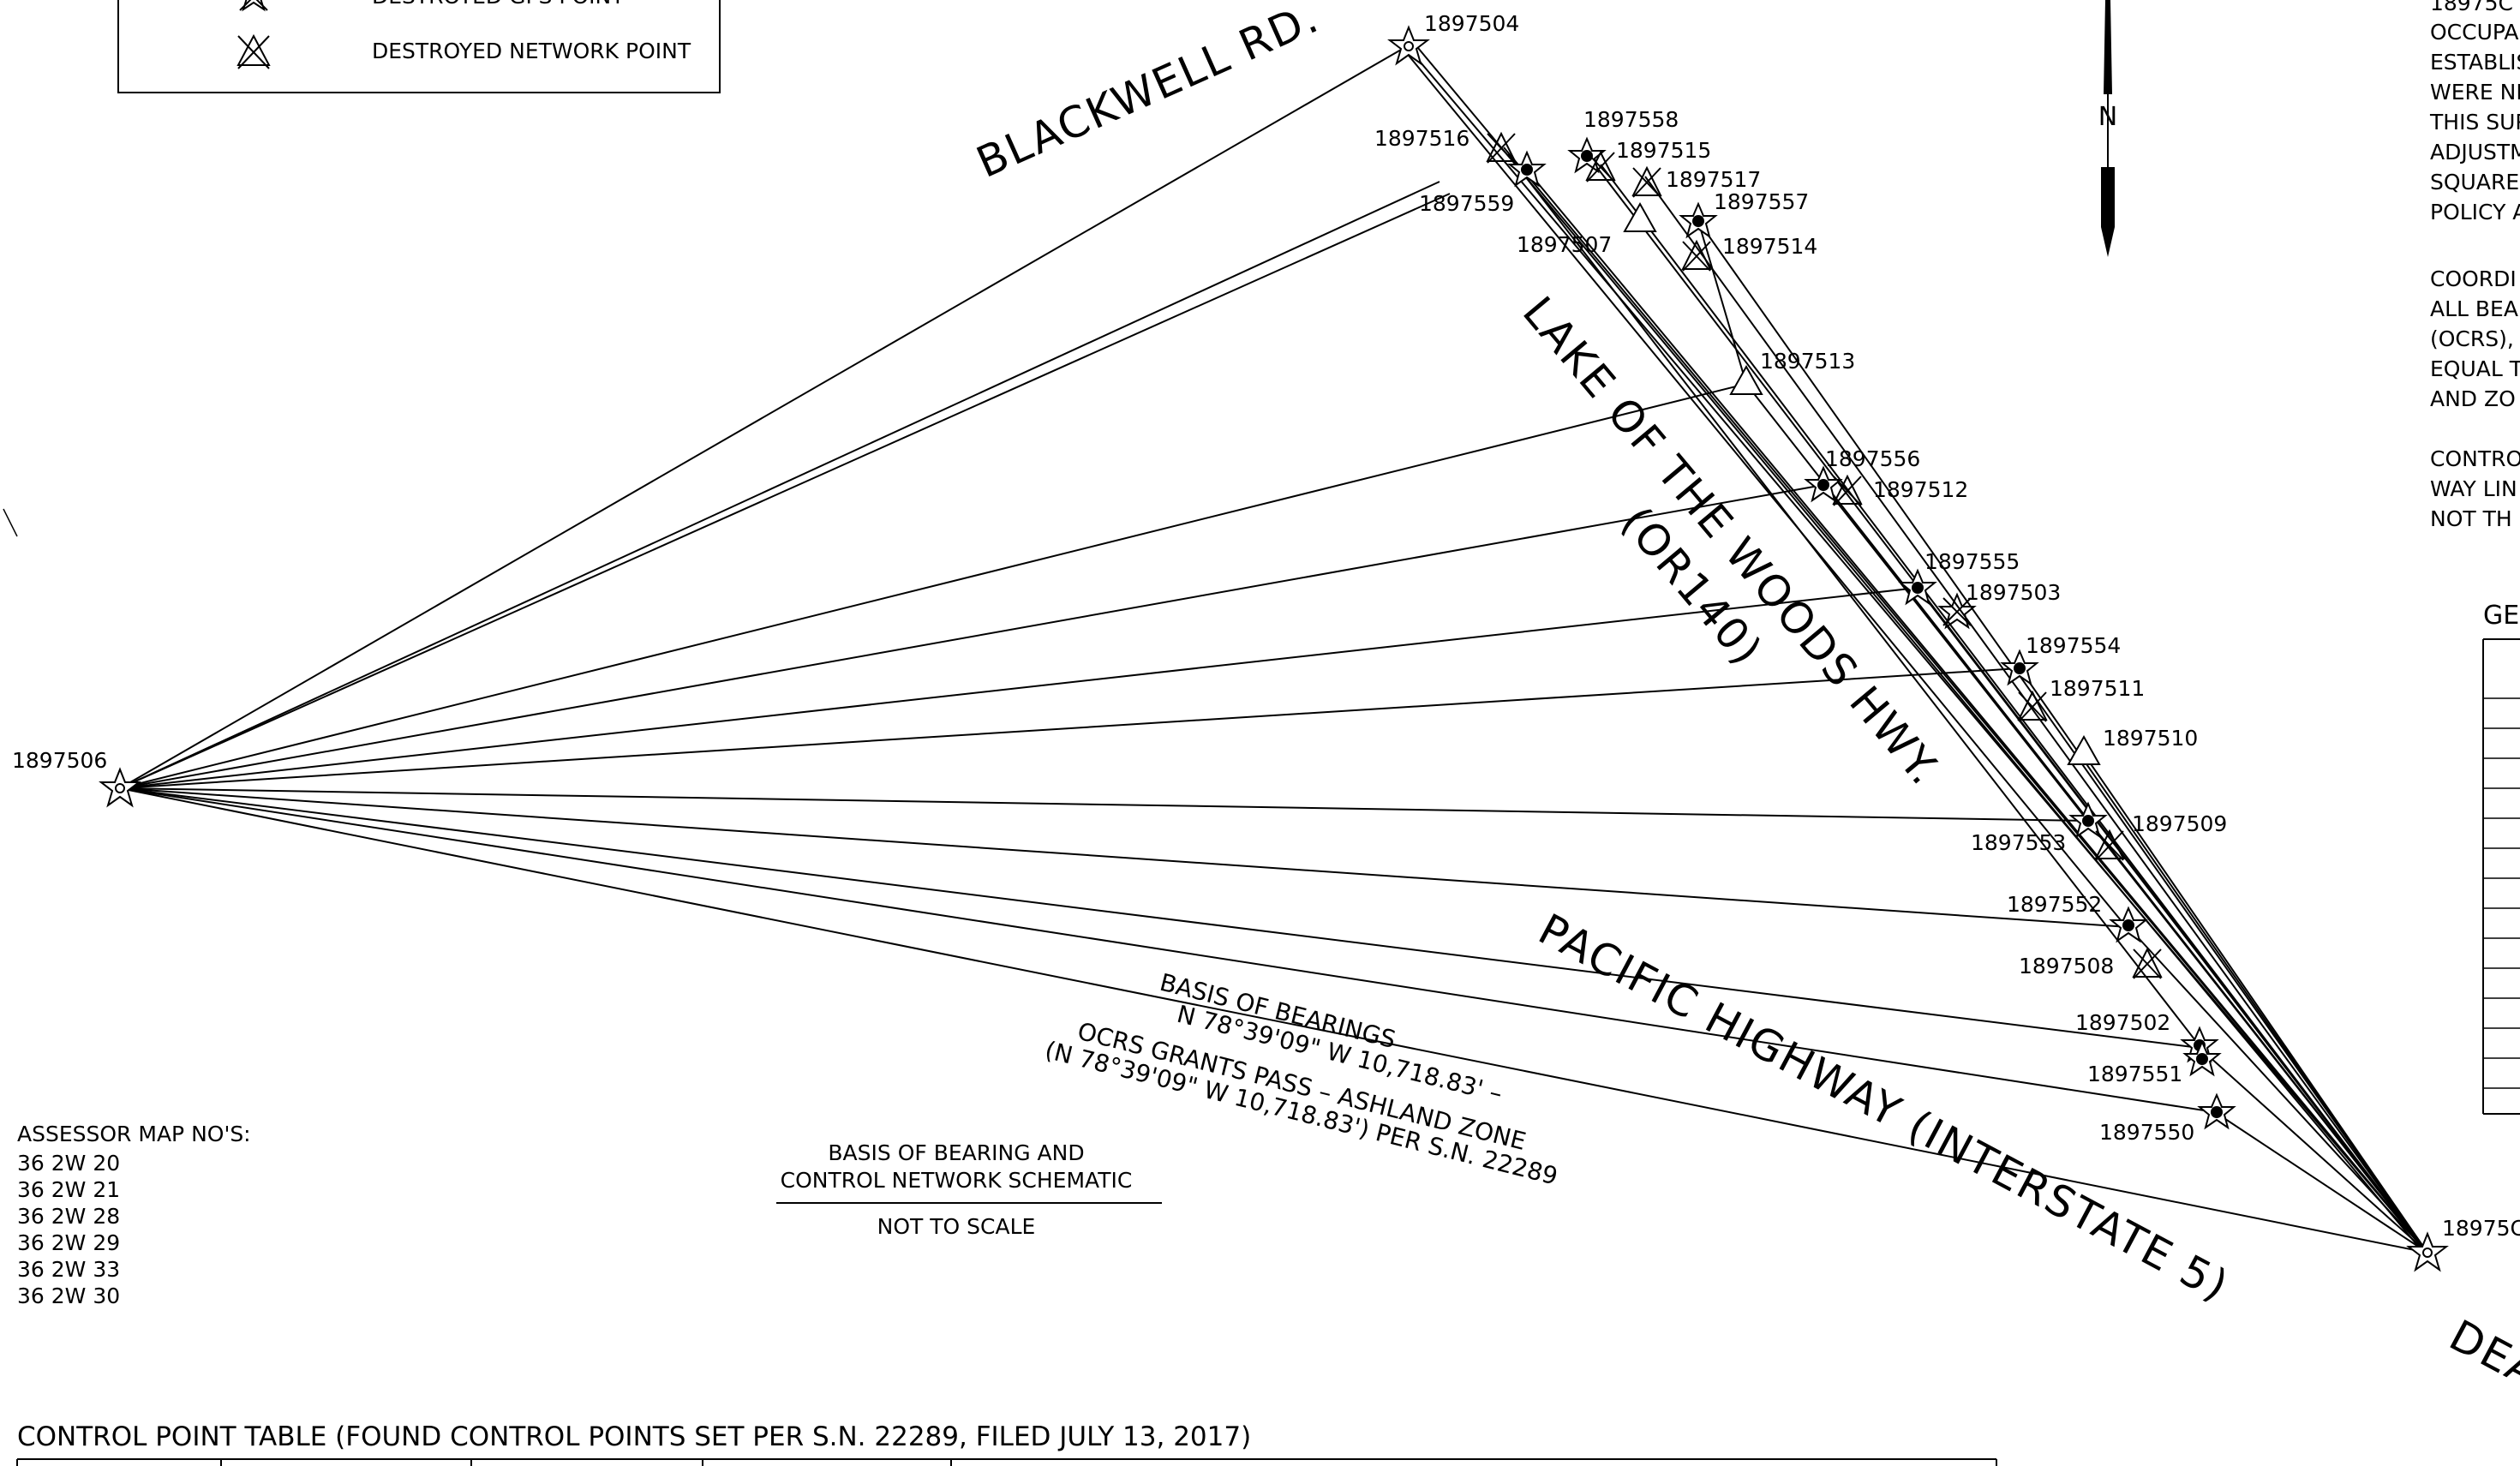 The width and height of the screenshot is (2520, 1466). Describe the element at coordinates (2098, 688) in the screenshot. I see `point-label: 1897511` at that location.